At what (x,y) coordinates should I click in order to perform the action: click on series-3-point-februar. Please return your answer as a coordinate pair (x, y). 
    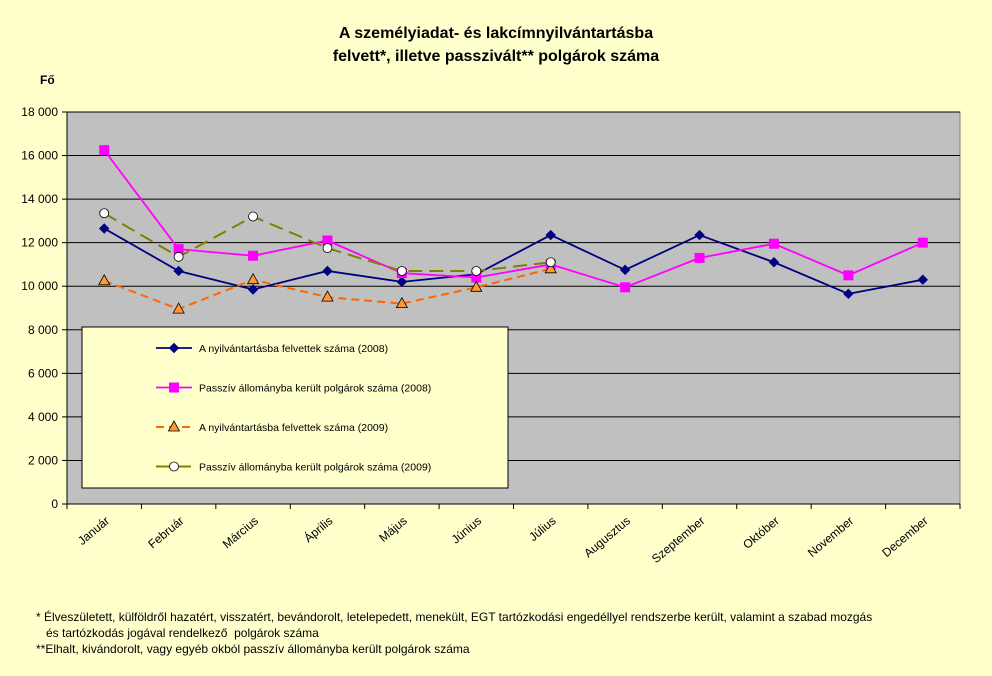
    Looking at the image, I should click on (178, 308).